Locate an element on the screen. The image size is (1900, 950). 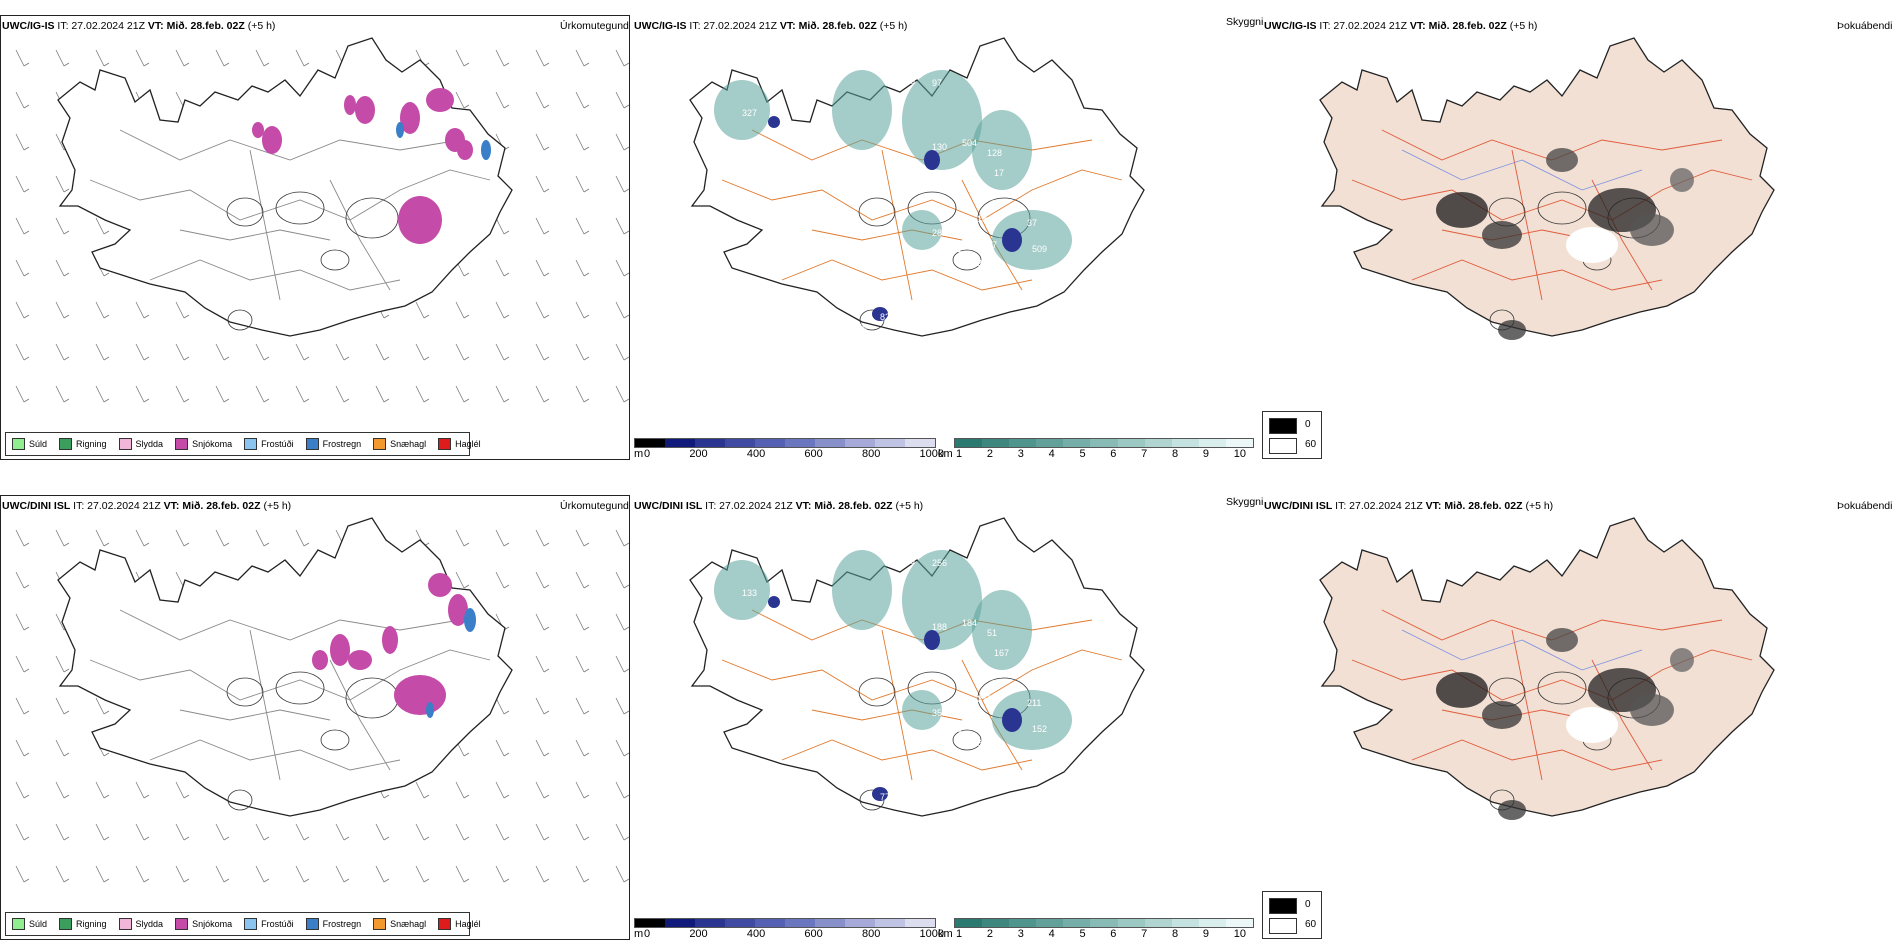
fog-legend-black-swatch is located at coordinates (1283, 426).